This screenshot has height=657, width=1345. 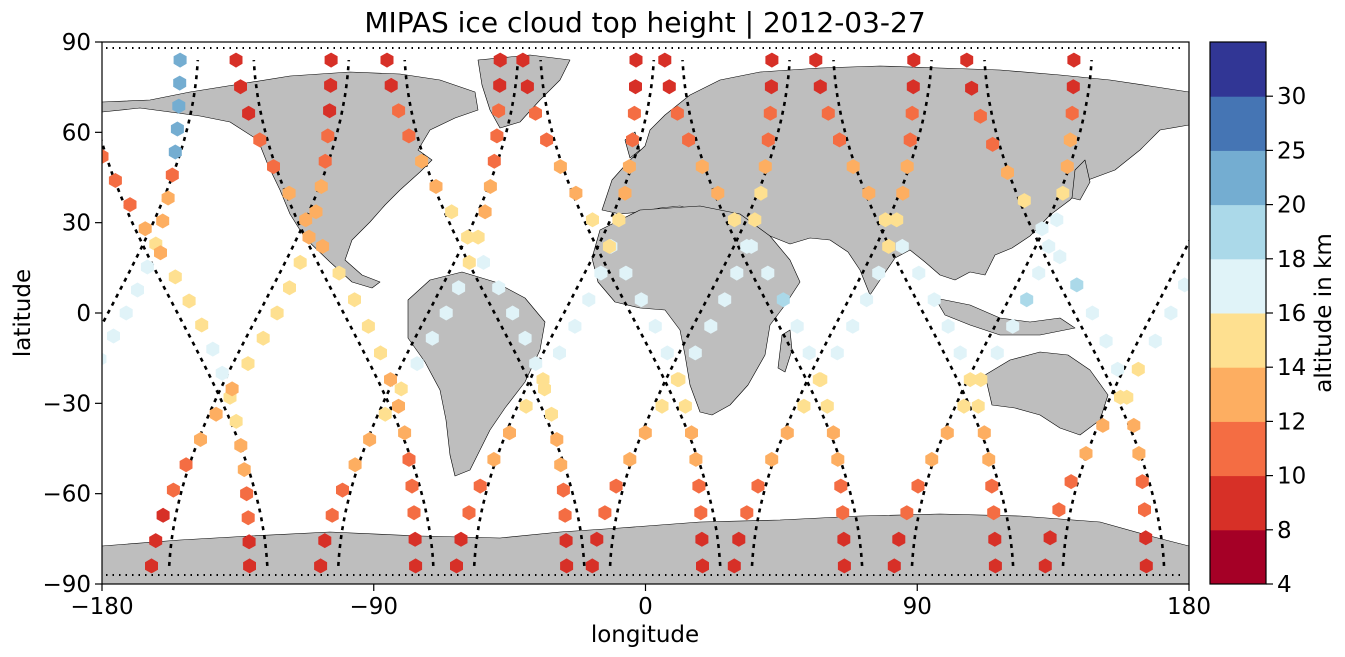 I want to click on y-tick-label: −90, so click(x=66, y=585).